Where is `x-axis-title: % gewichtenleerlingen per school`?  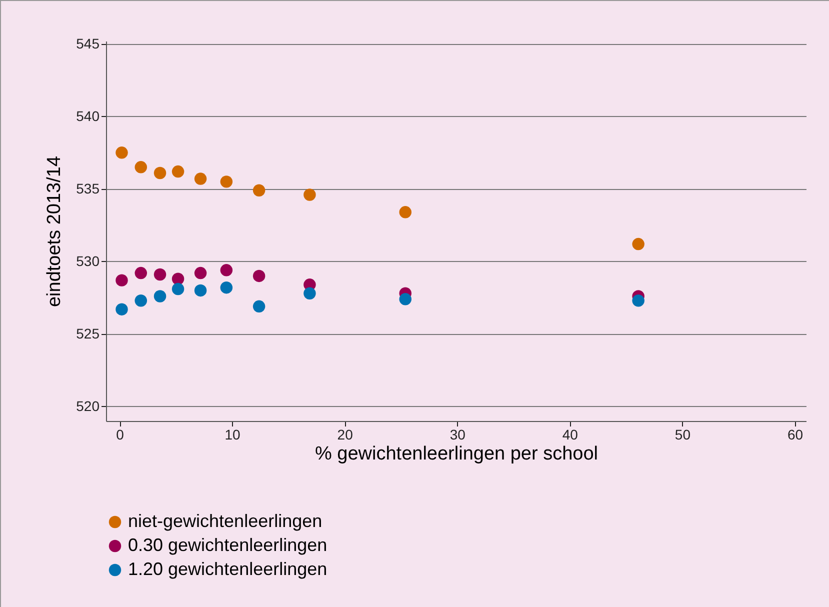
x-axis-title: % gewichtenleerlingen per school is located at coordinates (456, 454).